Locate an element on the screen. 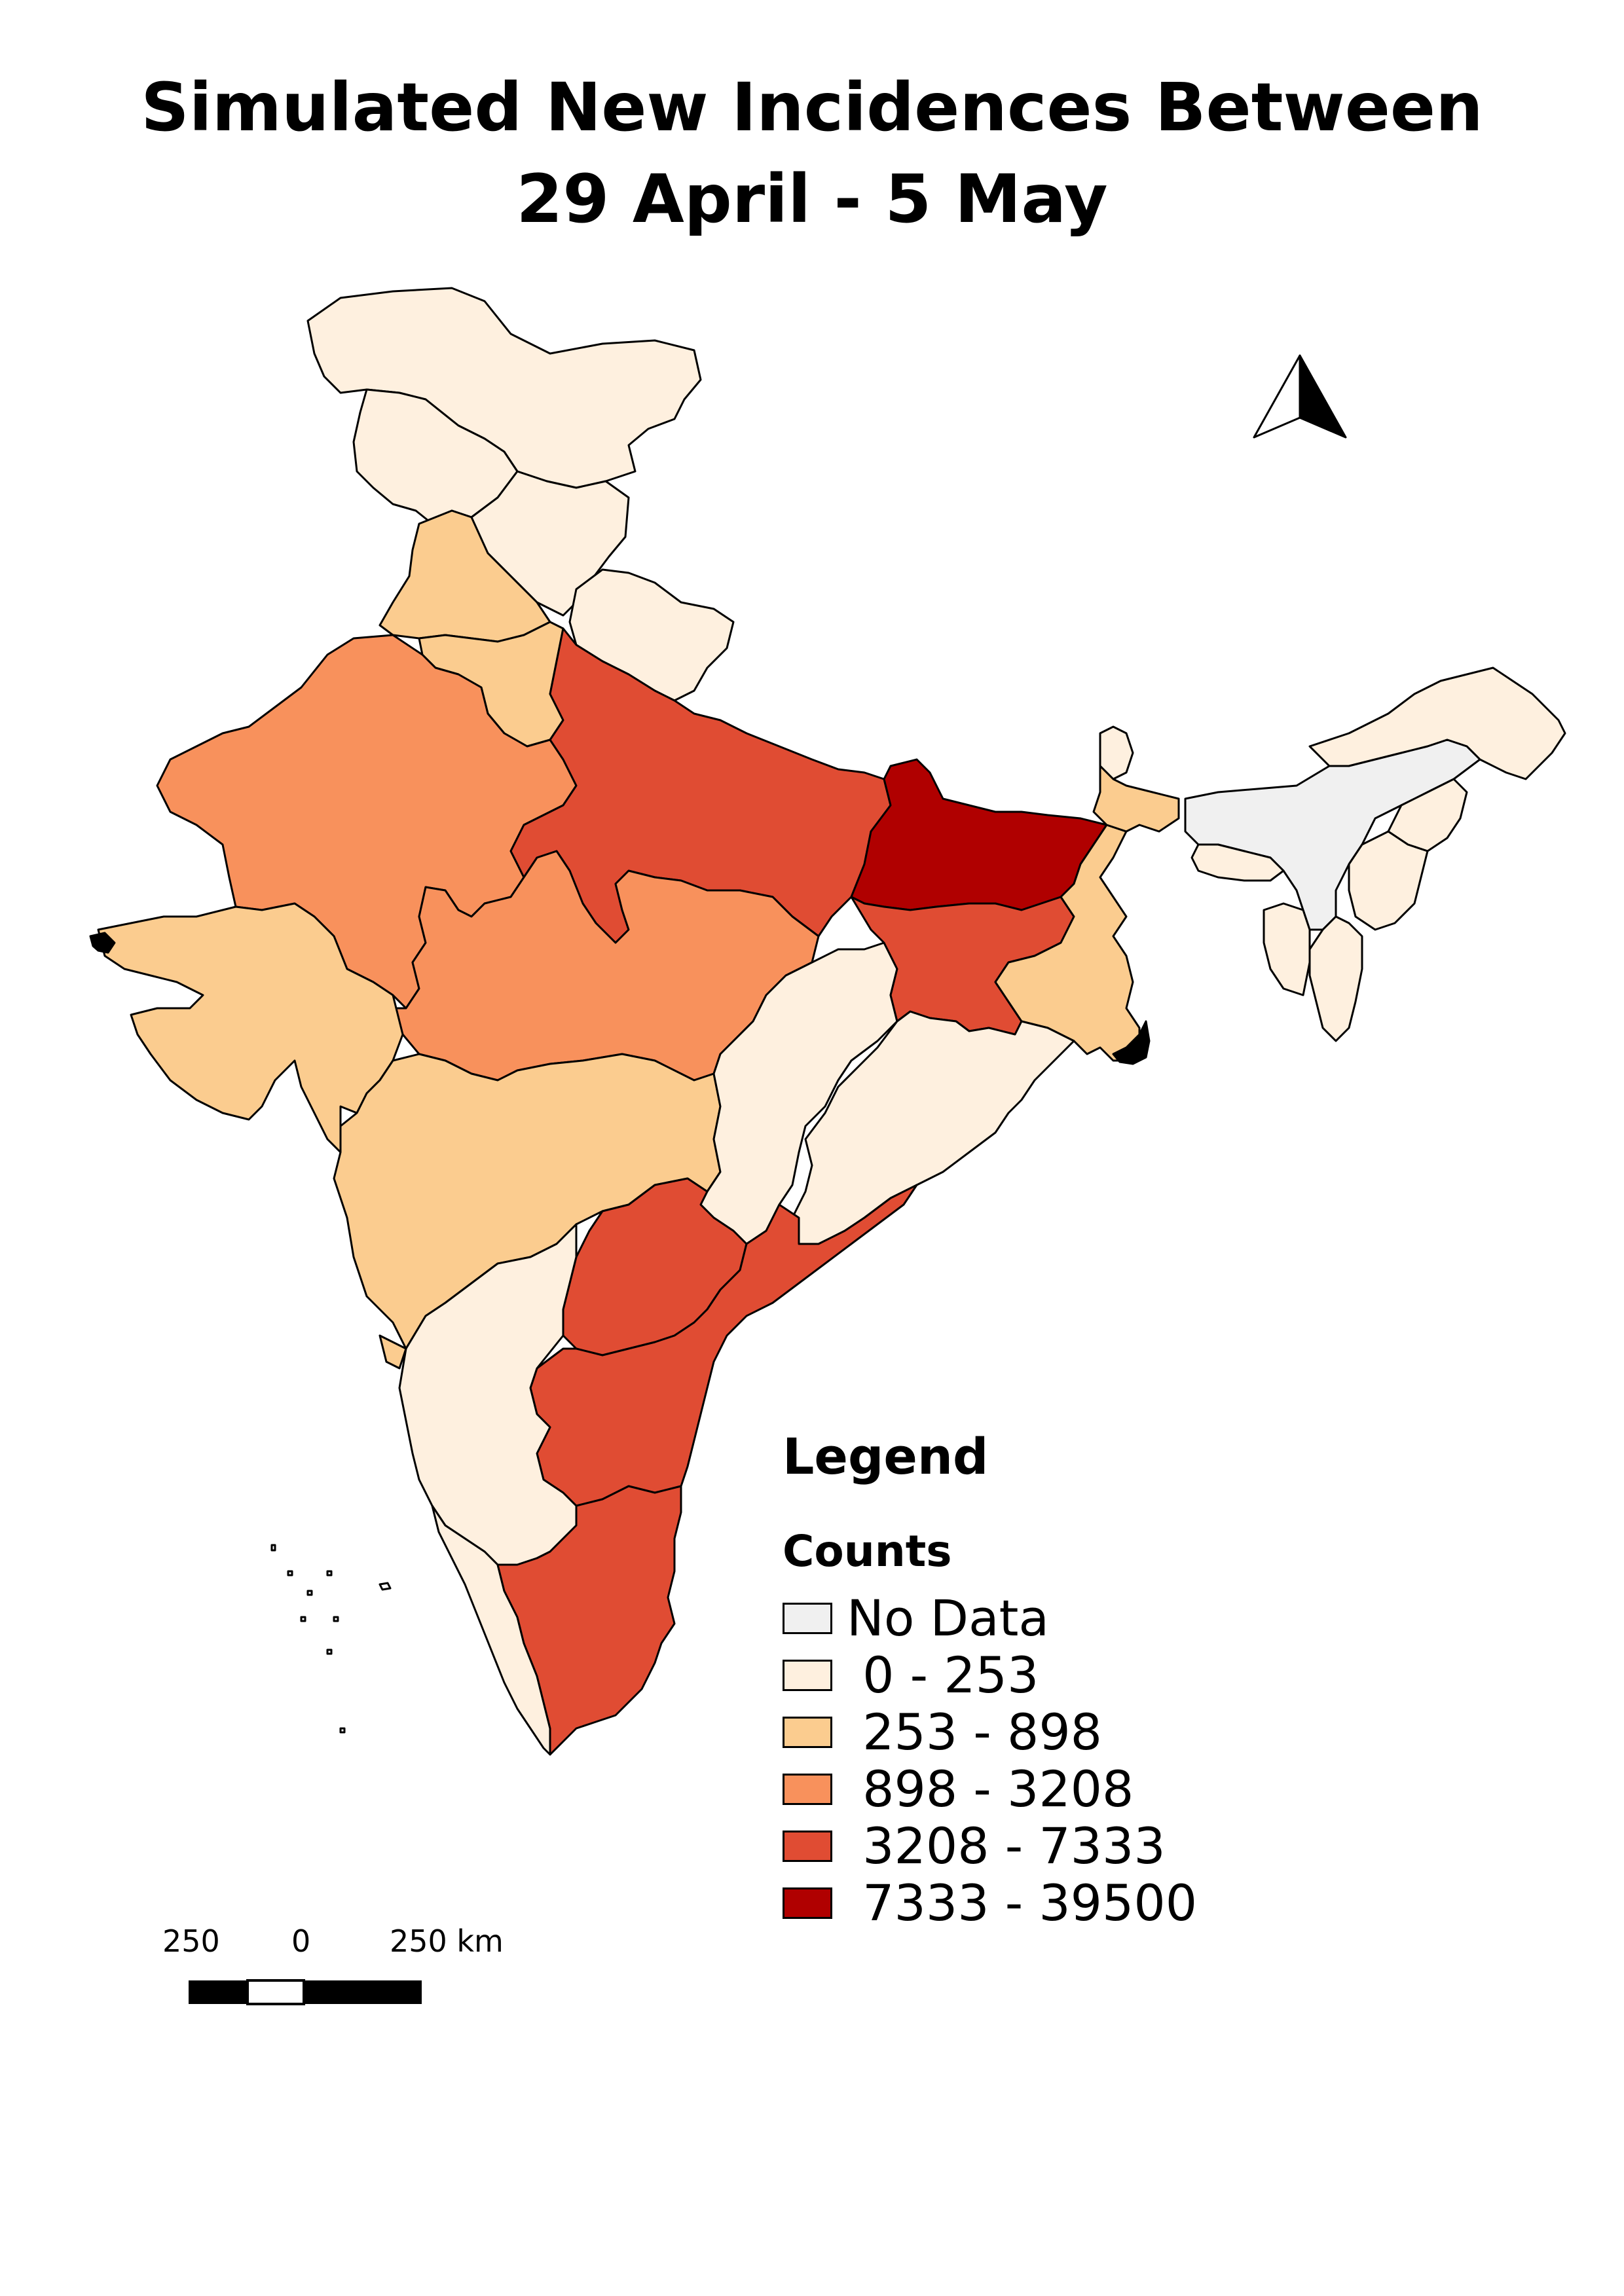 The width and height of the screenshot is (1624, 2296). legend-item: 3208 - 7333 is located at coordinates (990, 1845).